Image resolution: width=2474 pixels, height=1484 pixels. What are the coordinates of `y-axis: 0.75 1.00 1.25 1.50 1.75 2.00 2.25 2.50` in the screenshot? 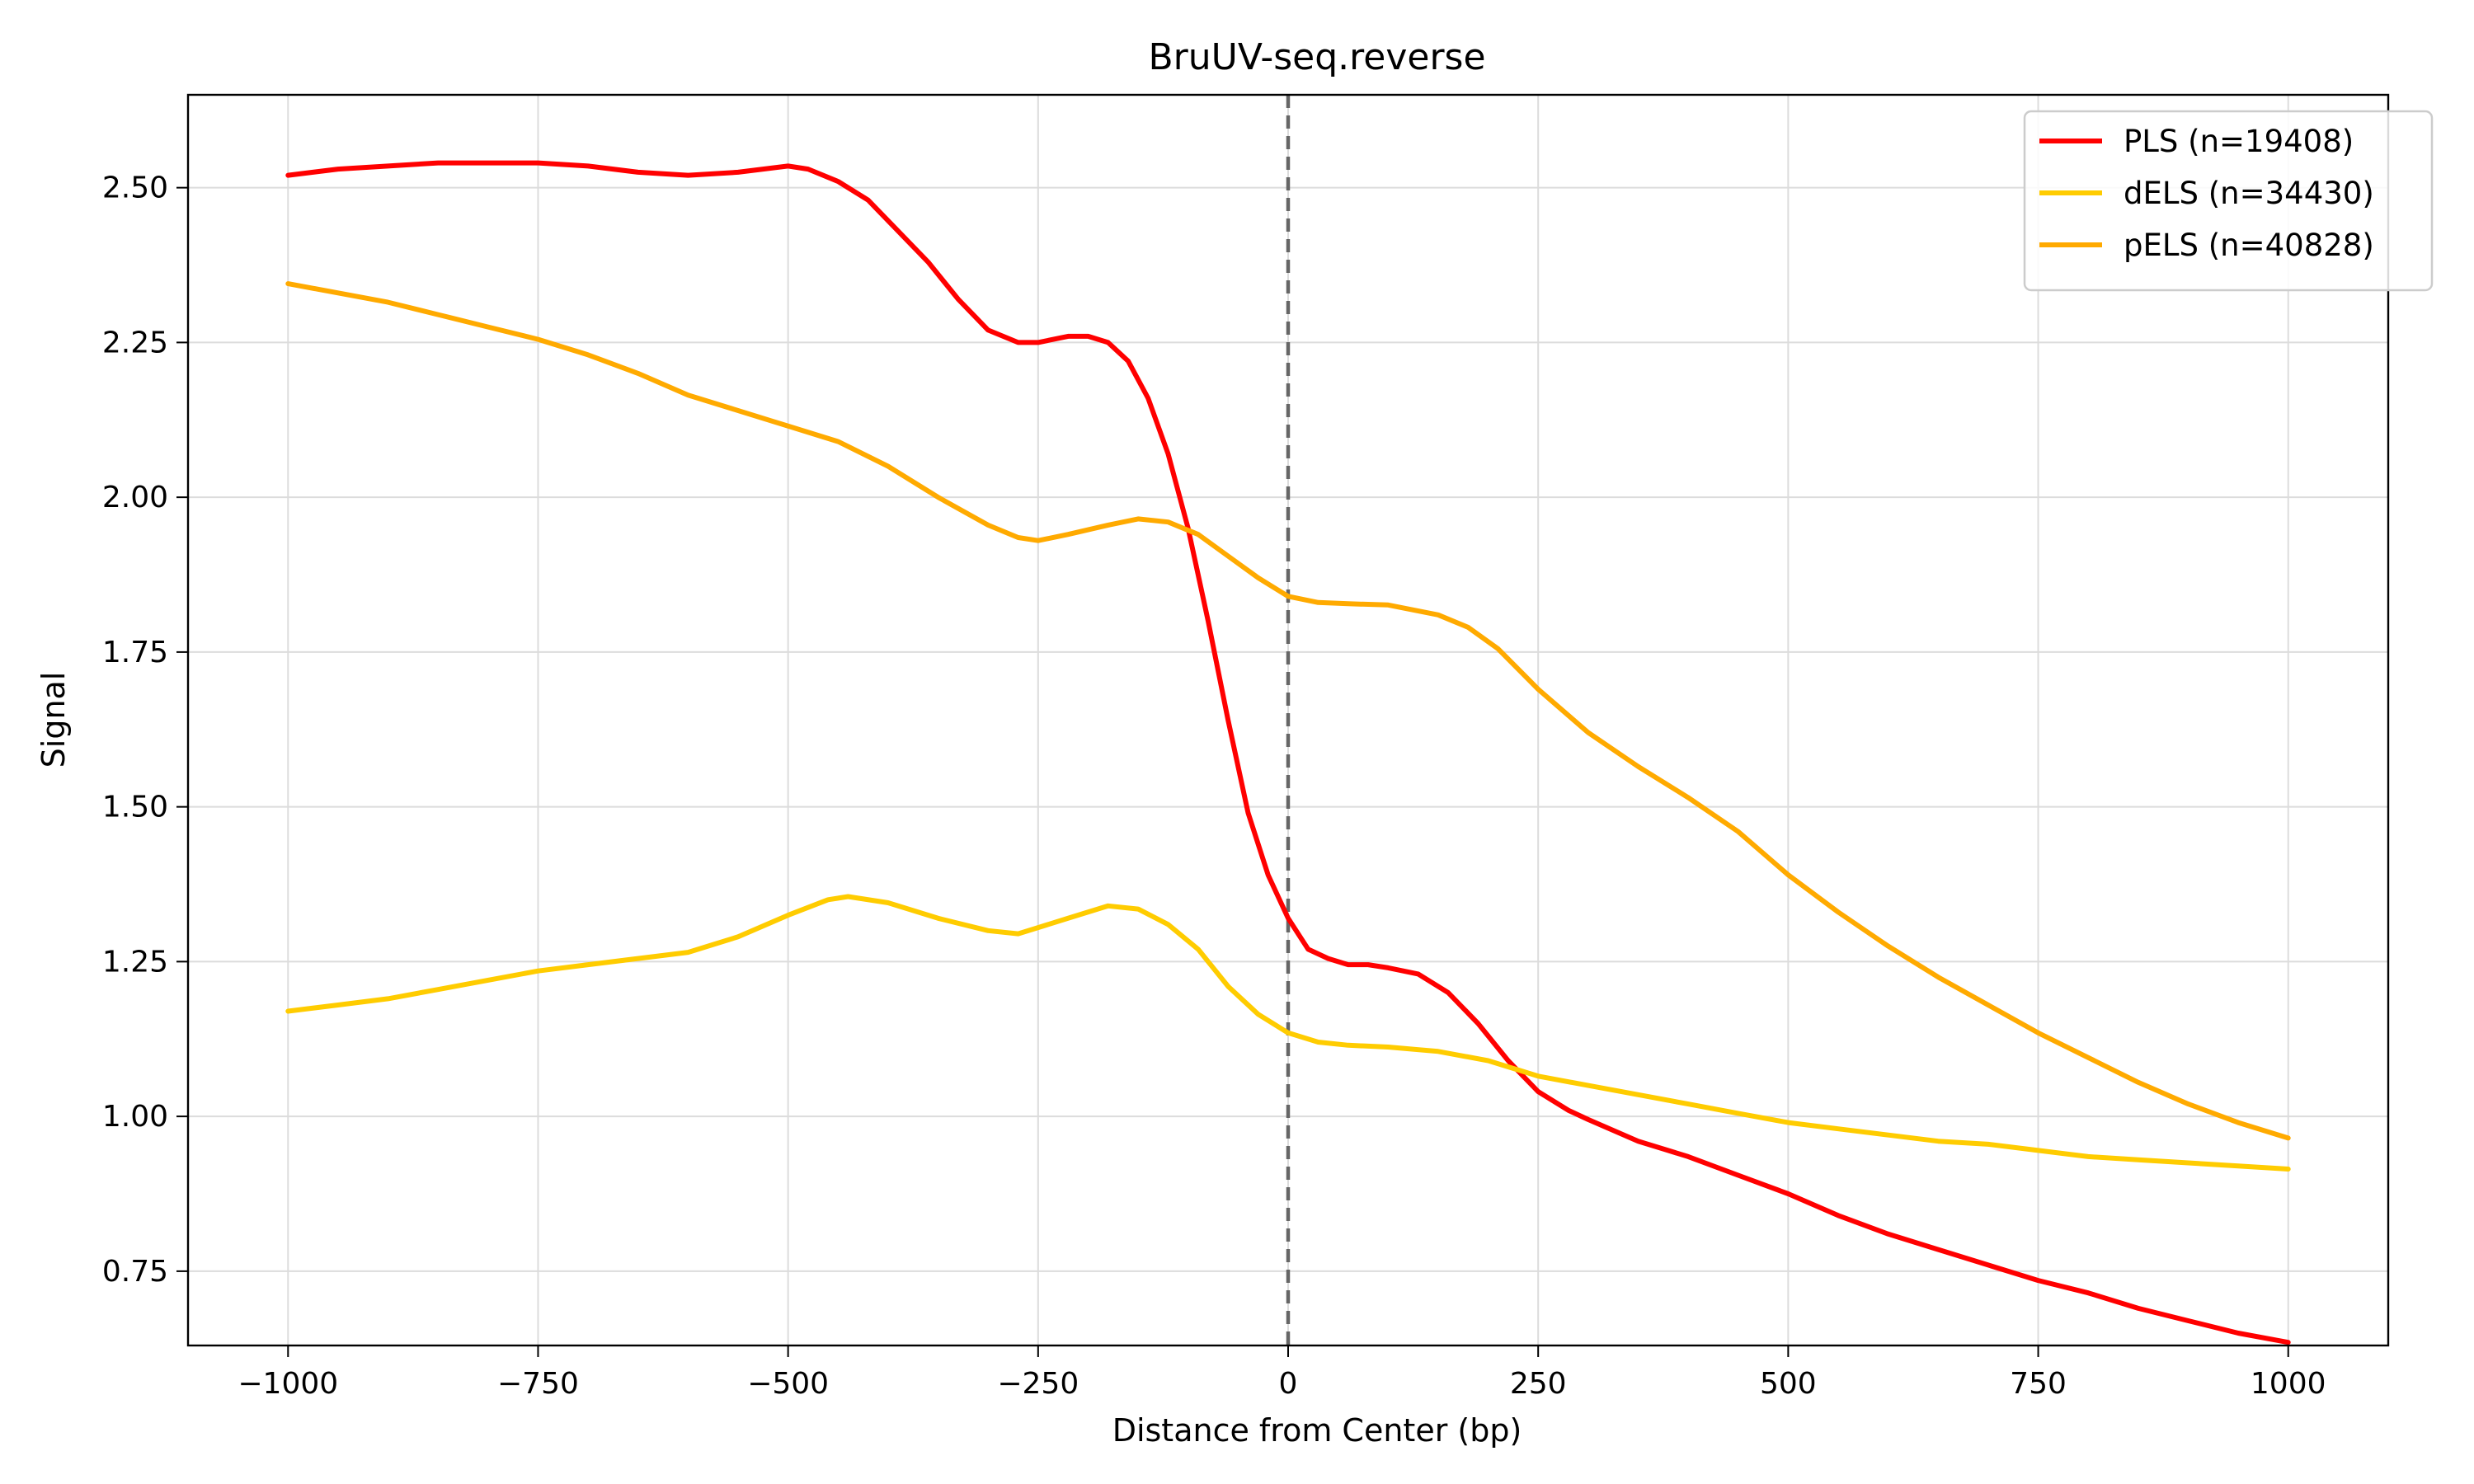 It's located at (145, 730).